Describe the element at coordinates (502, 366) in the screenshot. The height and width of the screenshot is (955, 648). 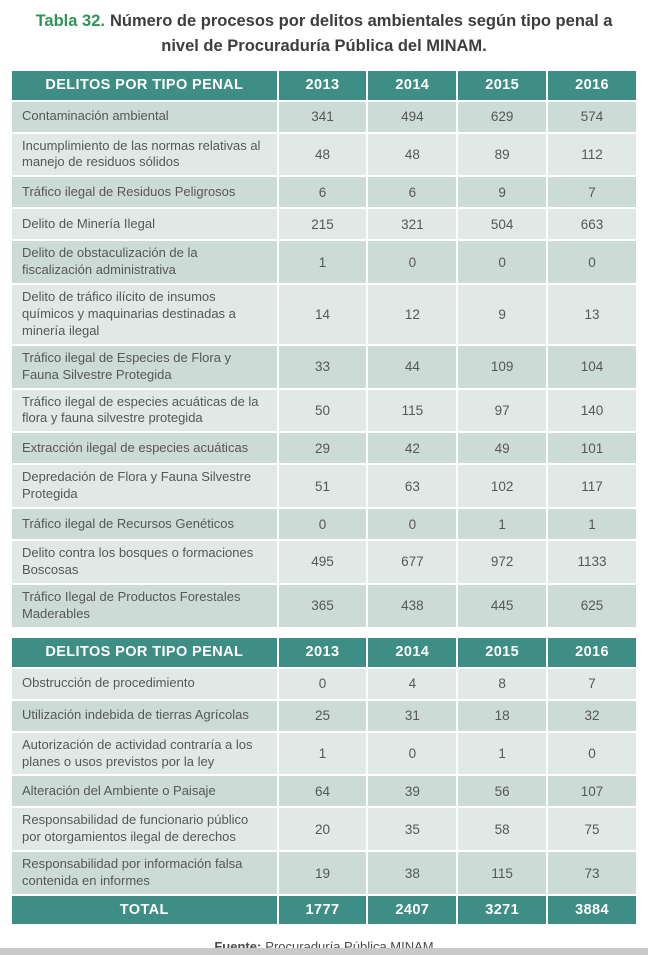
I see `row-value-2015: 109` at that location.